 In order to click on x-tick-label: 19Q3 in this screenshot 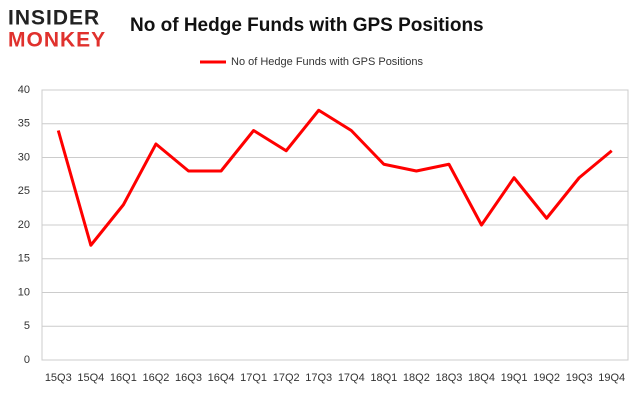, I will do `click(579, 378)`.